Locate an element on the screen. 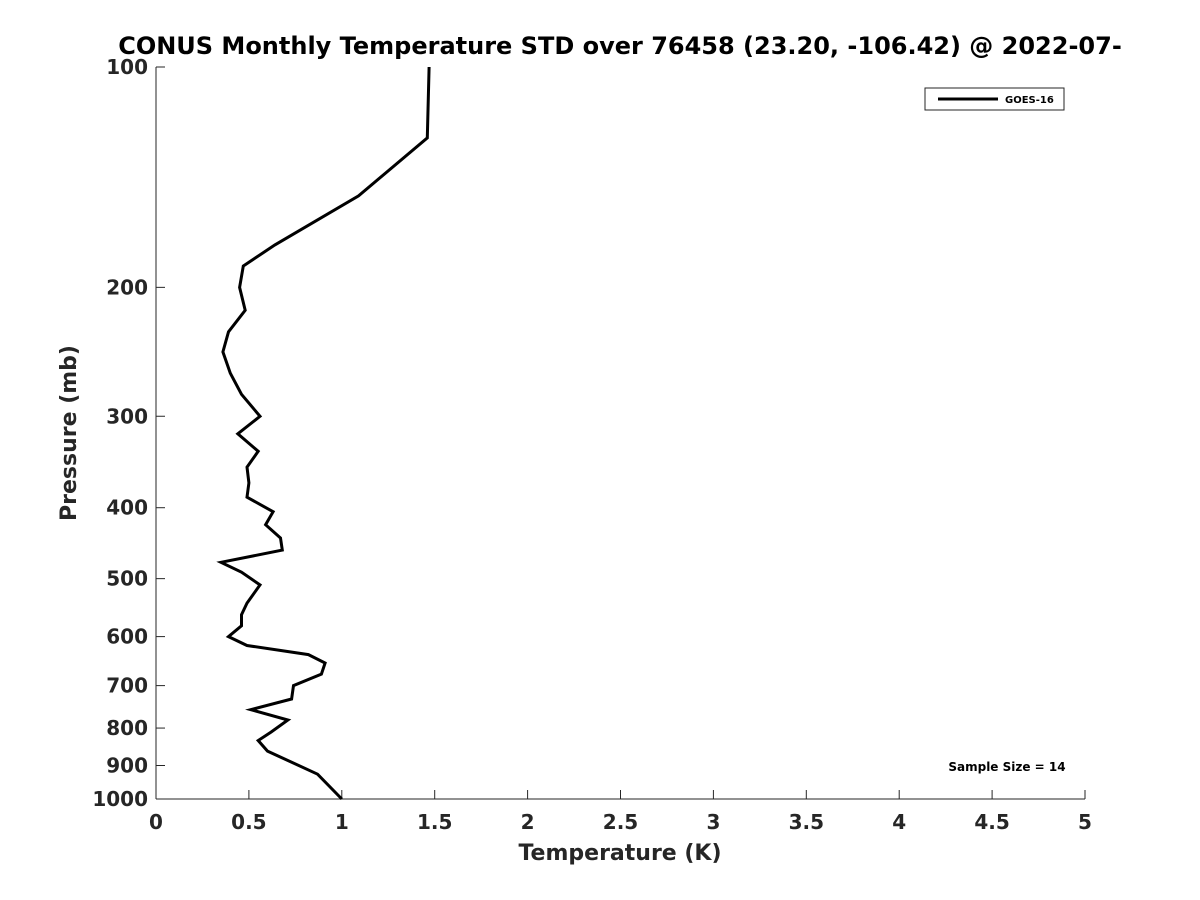 This screenshot has height=900, width=1200. x-tick-label: 0 is located at coordinates (156, 822).